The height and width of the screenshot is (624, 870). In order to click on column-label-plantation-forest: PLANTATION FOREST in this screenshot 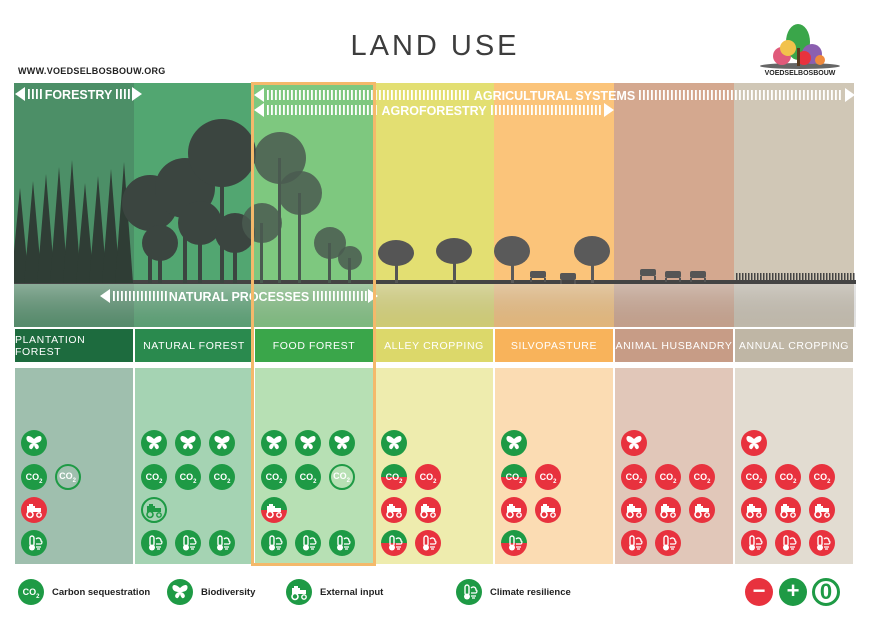, I will do `click(74, 345)`.